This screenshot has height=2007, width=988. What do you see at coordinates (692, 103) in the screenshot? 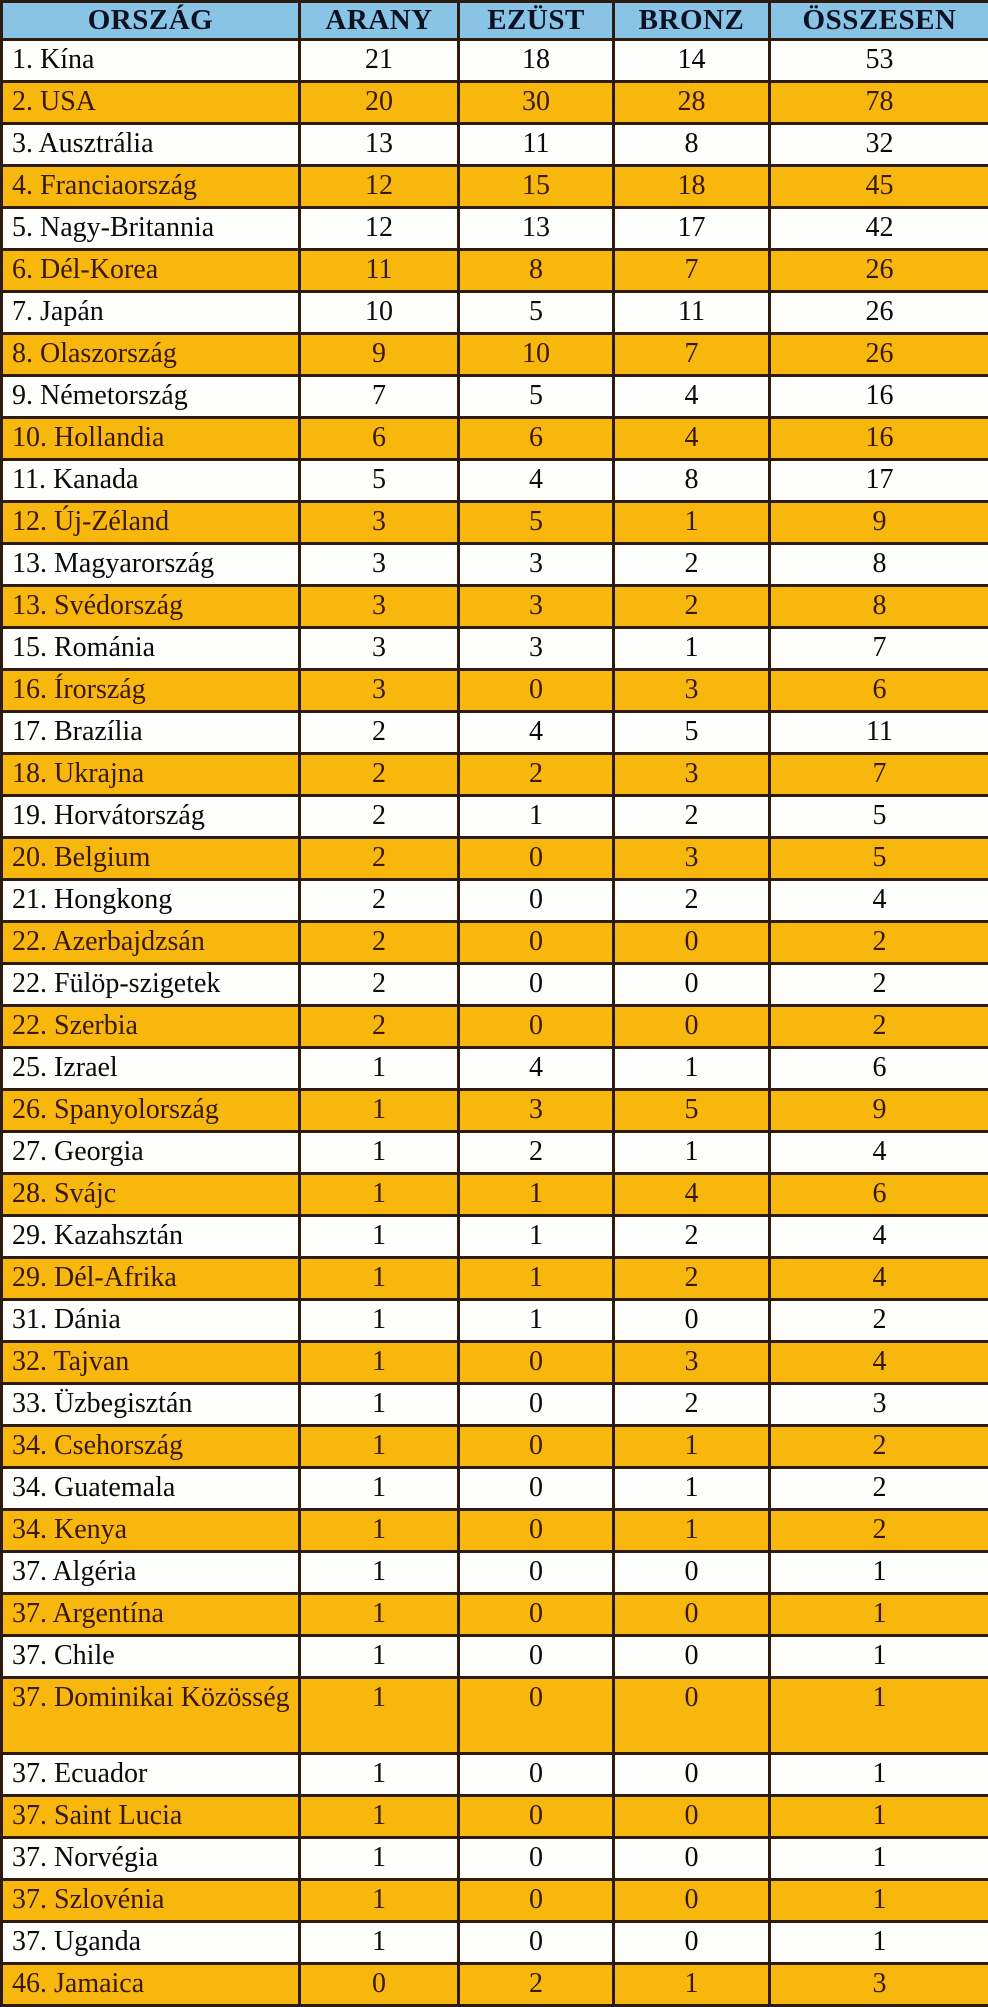
I see `bronze-cell: 28` at bounding box center [692, 103].